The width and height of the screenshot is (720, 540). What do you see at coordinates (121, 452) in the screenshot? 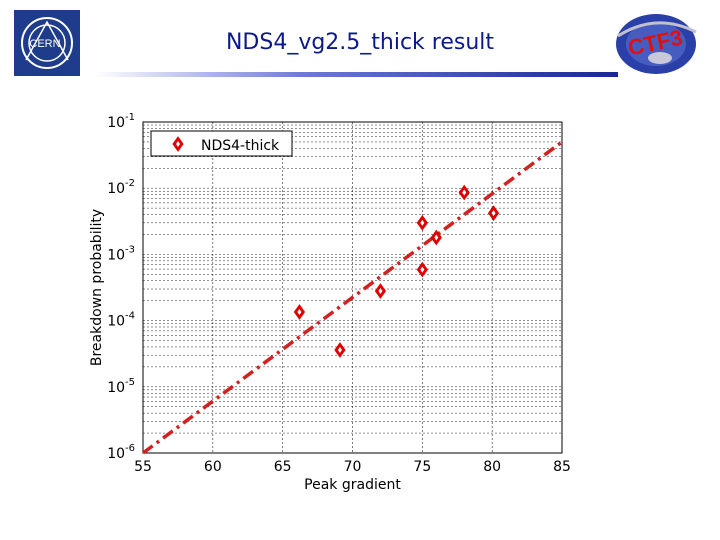
I see `y-tick-label: 10⁻⁶` at bounding box center [121, 452].